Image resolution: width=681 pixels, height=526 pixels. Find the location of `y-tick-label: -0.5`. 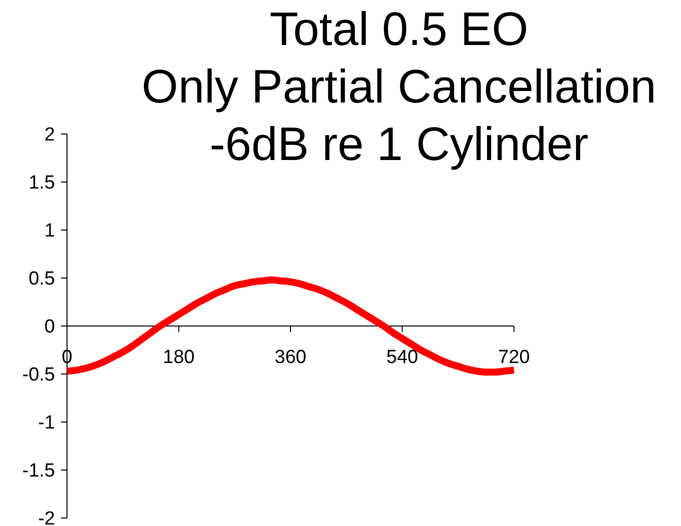

y-tick-label: -0.5 is located at coordinates (38, 375).